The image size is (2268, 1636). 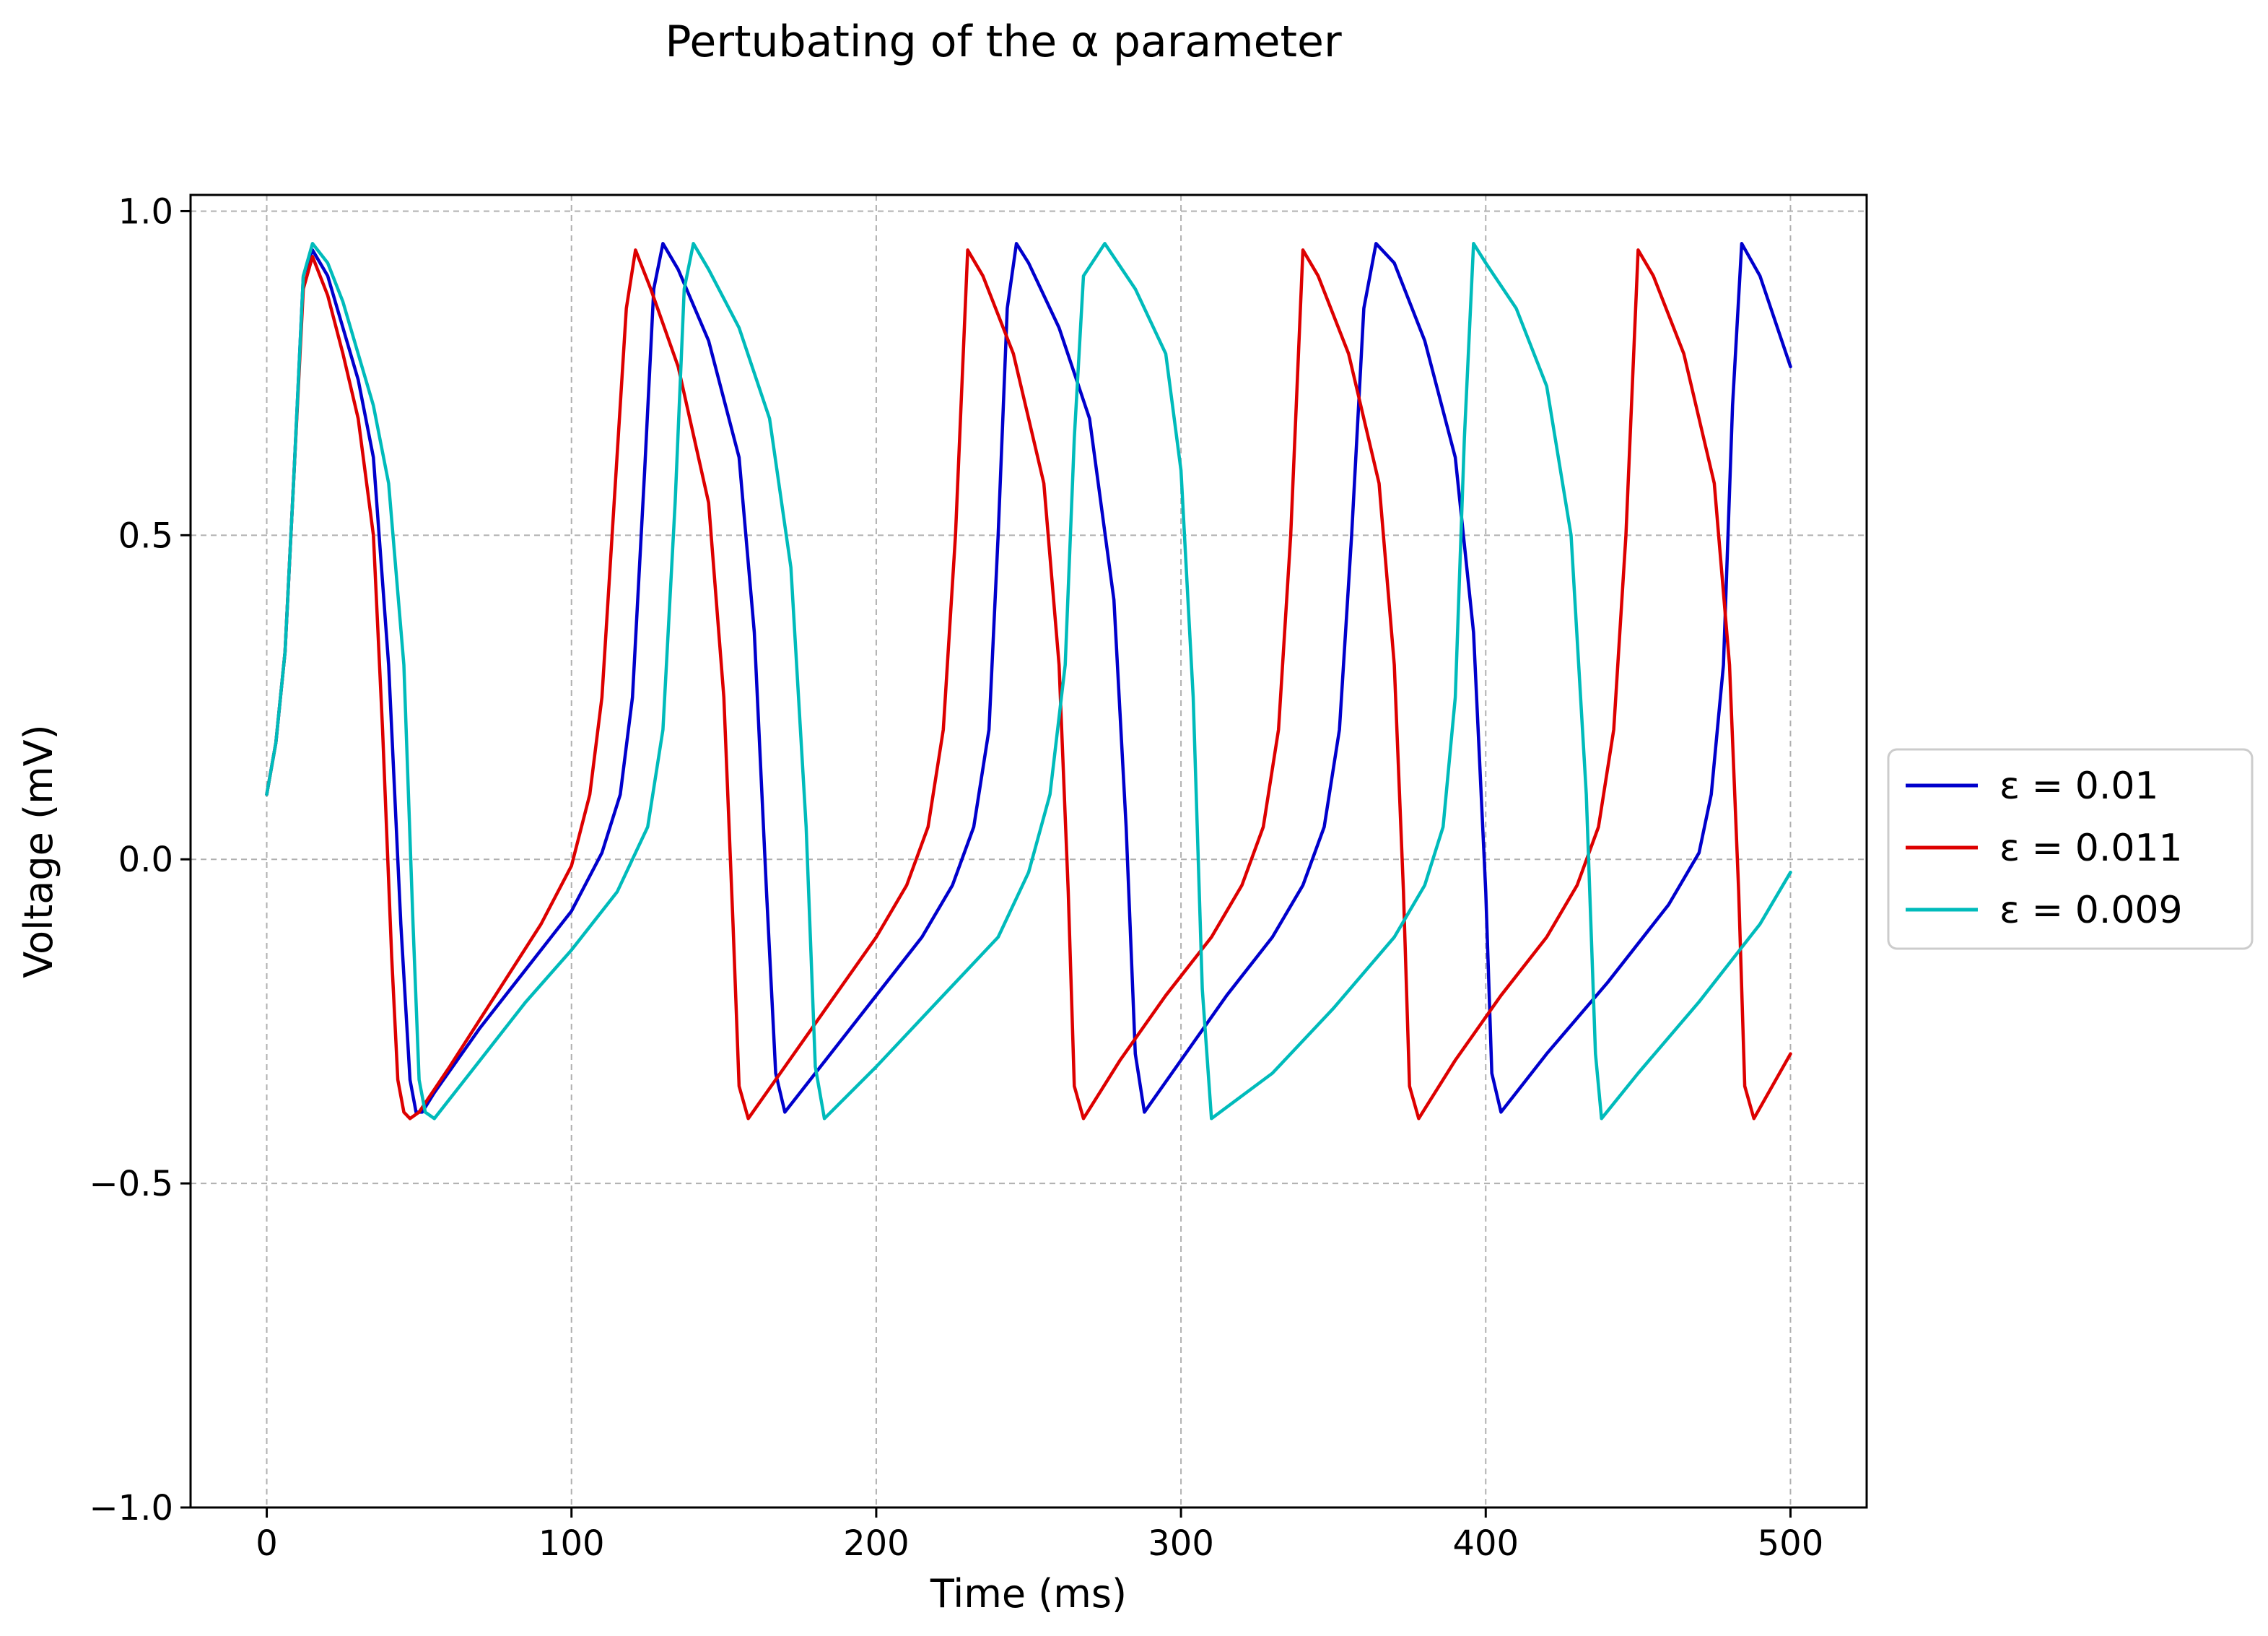 I want to click on legend-label: ε = 0.01, so click(x=2079, y=786).